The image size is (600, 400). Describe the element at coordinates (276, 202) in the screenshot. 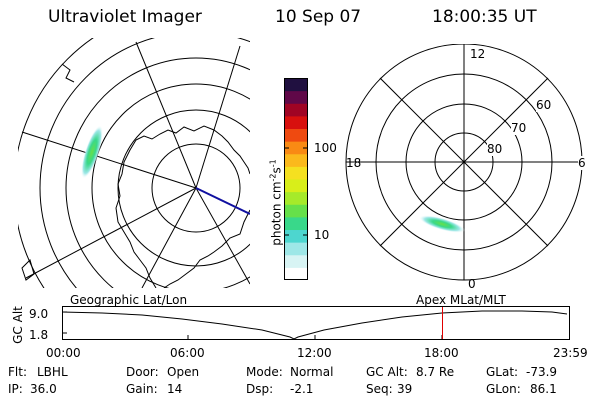

I see `colorbar-unit-label: photon cm-2s-1` at that location.